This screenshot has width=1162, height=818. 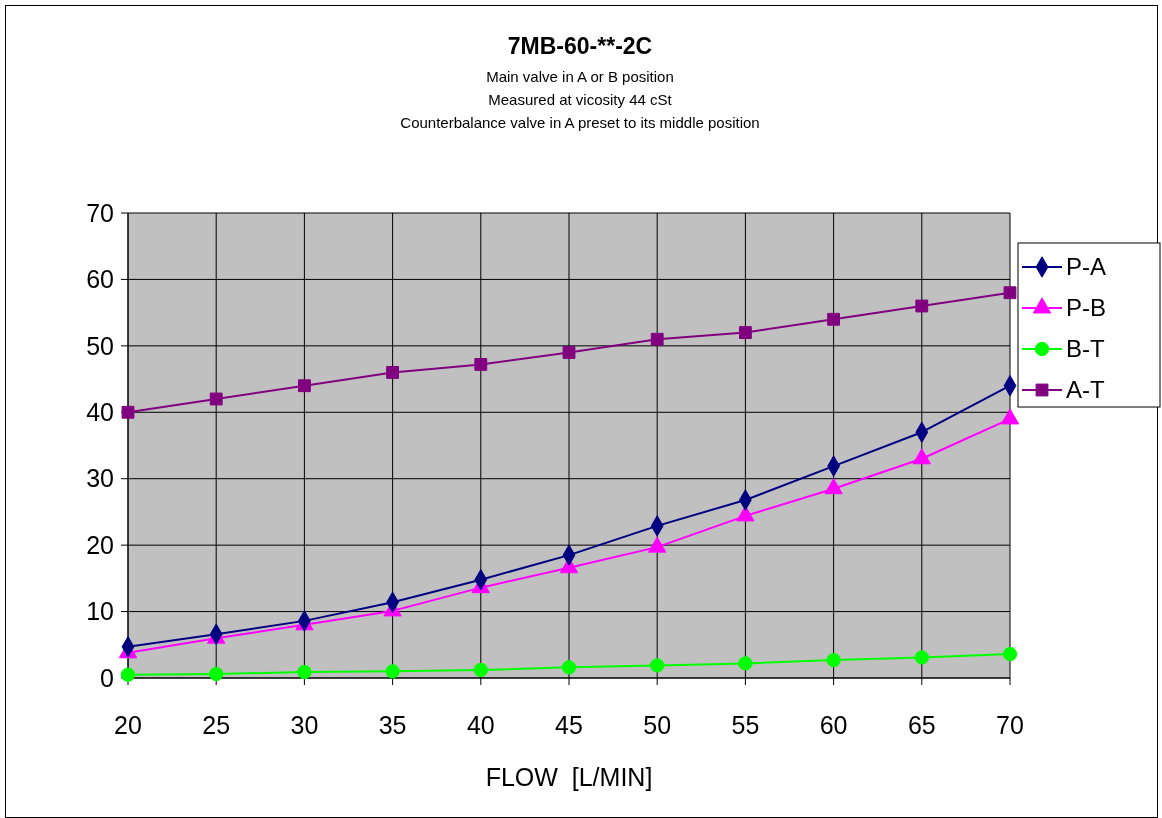 What do you see at coordinates (100, 212) in the screenshot?
I see `y-tick-label: 70` at bounding box center [100, 212].